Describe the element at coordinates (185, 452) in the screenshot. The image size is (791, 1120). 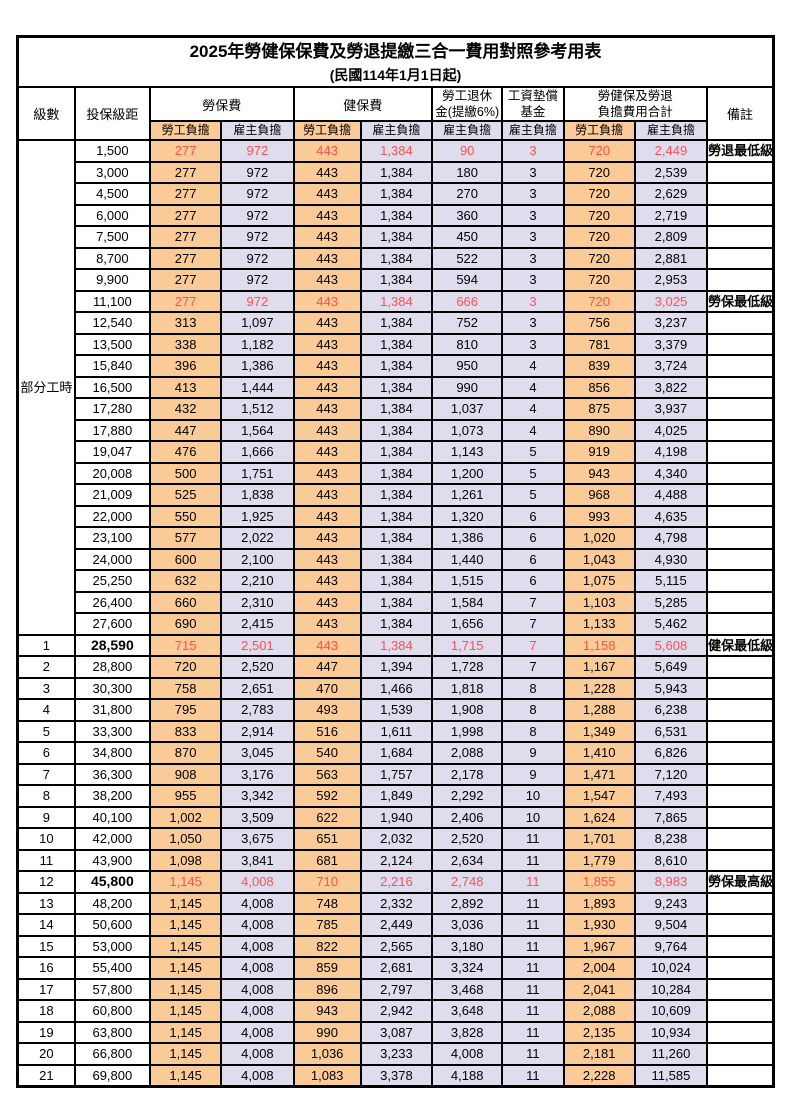
I see `value-cell: 476` at that location.